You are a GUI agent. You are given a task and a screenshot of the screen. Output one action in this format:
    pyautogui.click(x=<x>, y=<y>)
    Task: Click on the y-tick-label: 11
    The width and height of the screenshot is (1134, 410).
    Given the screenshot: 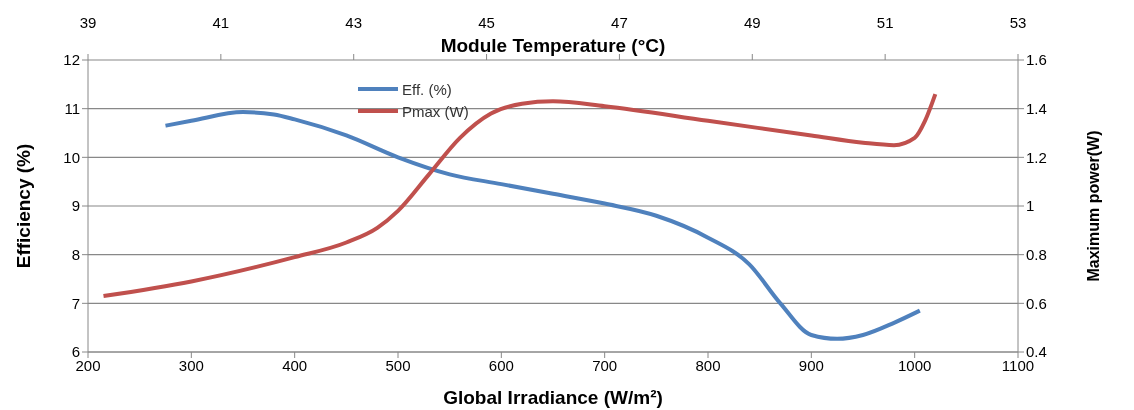 What is the action you would take?
    pyautogui.click(x=72, y=108)
    